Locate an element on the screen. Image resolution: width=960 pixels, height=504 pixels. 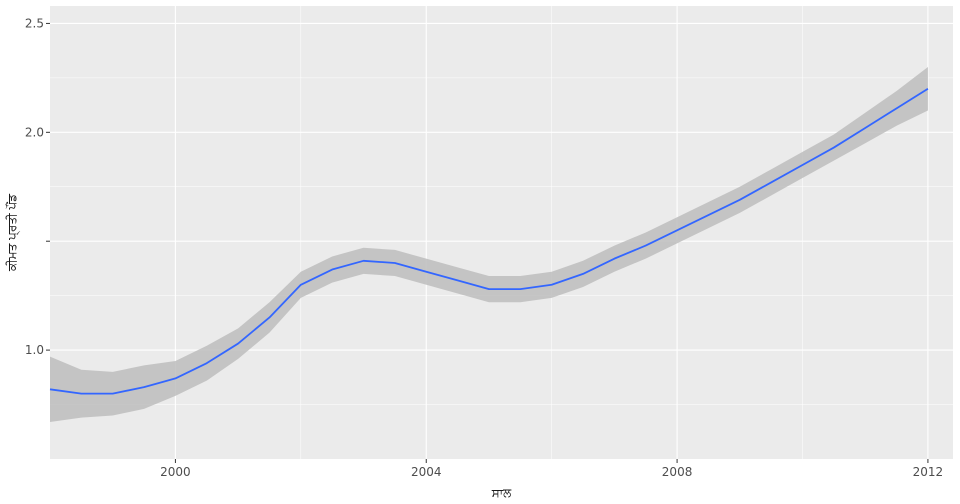
x-tick-label: 2000 is located at coordinates (175, 472).